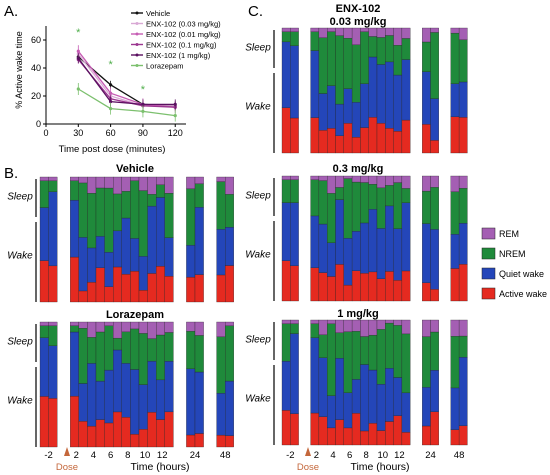 This screenshot has width=550, height=475. What do you see at coordinates (523, 294) in the screenshot?
I see `legend-label: Active wake` at bounding box center [523, 294].